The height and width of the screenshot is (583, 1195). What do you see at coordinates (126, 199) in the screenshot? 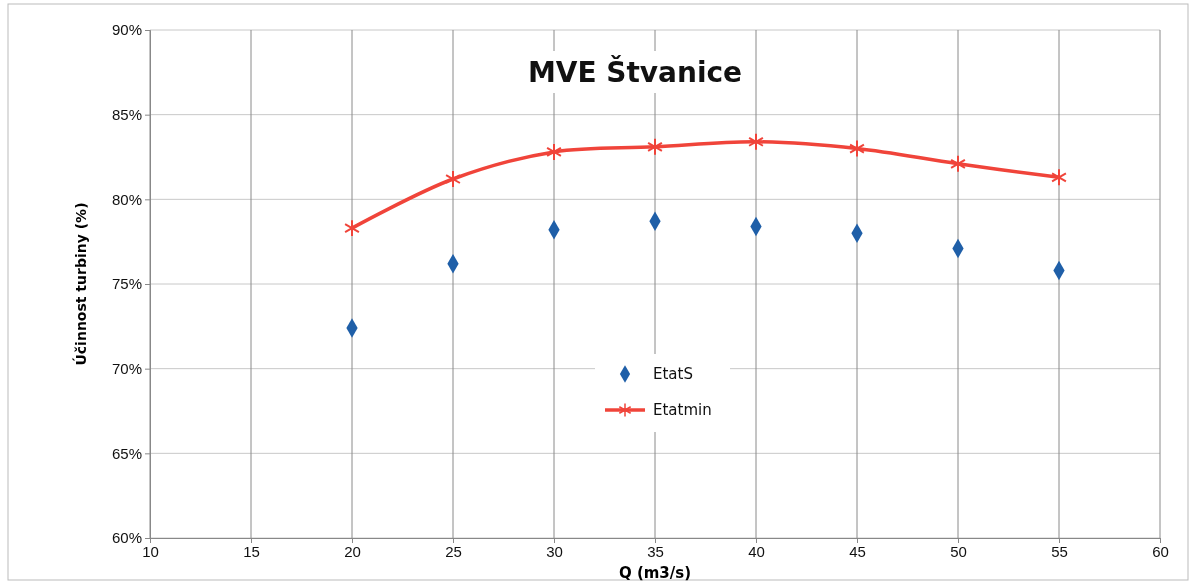
I see `y-tick-label: 80%` at bounding box center [126, 199].